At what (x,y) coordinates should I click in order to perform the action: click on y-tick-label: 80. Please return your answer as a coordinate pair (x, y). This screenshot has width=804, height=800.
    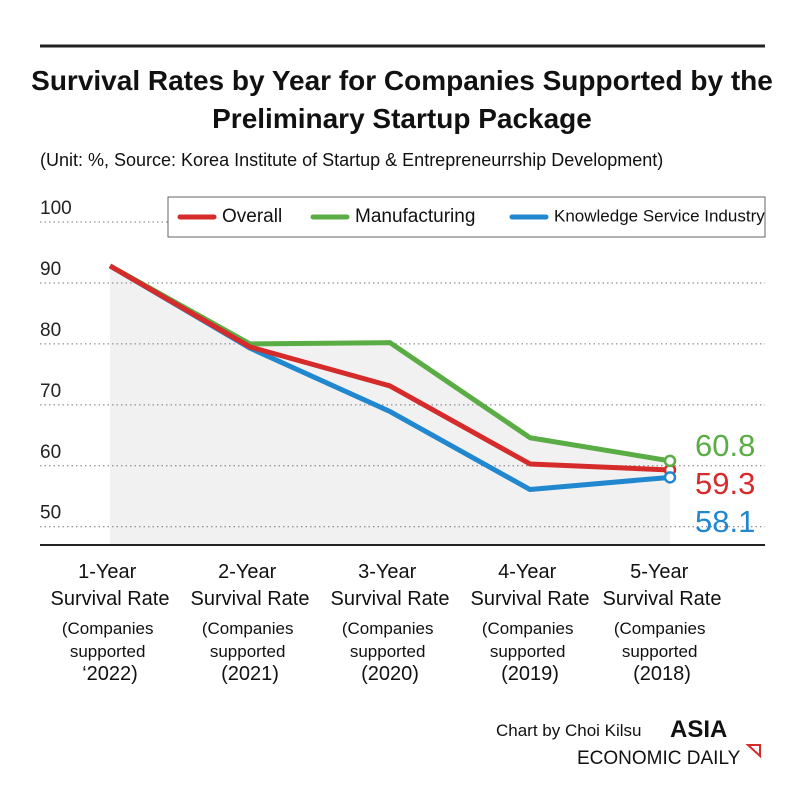
    Looking at the image, I should click on (50, 330).